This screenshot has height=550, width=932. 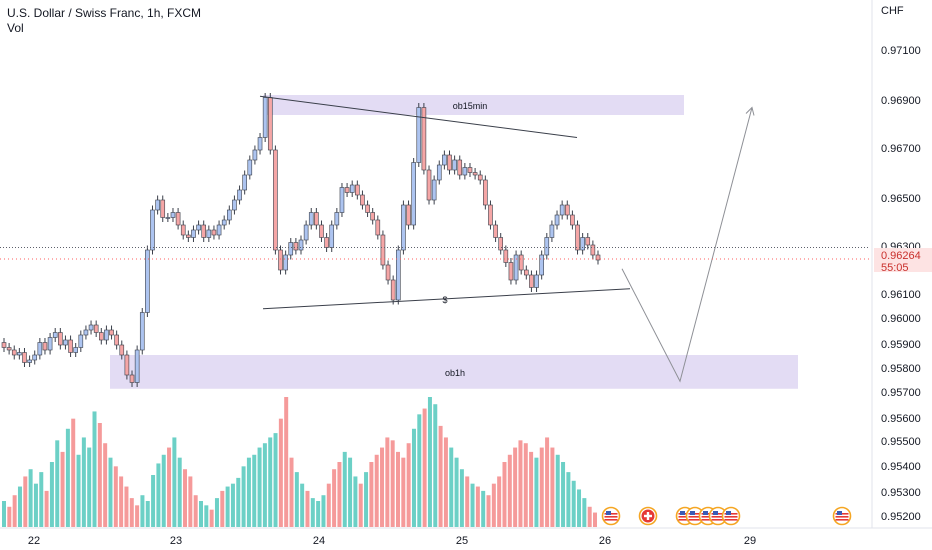 I want to click on last-price-badge, so click(x=903, y=260).